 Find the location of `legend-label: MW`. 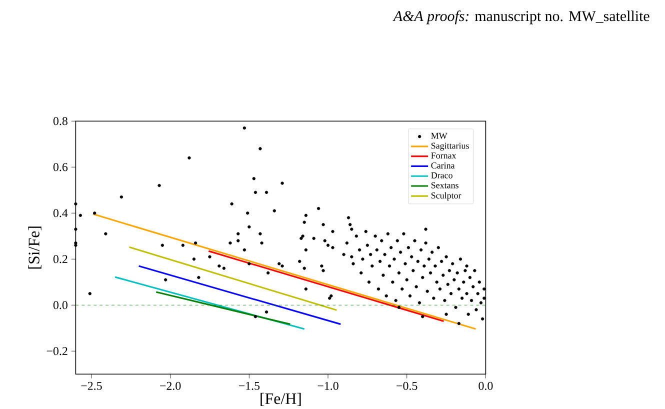

legend-label: MW is located at coordinates (439, 135).